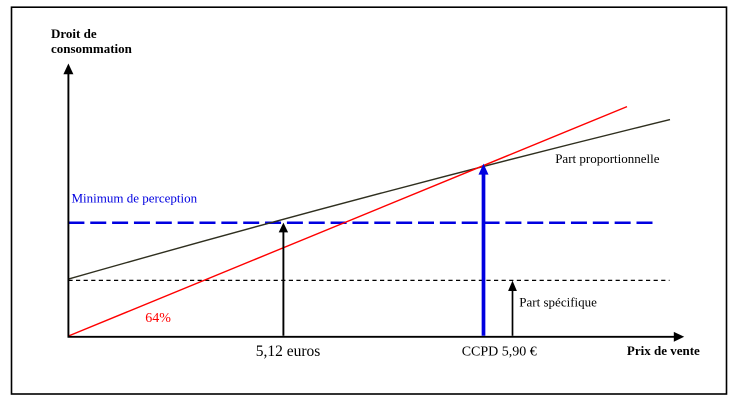 The image size is (747, 409). Describe the element at coordinates (558, 302) in the screenshot. I see `svg-text: Part spécifique` at that location.